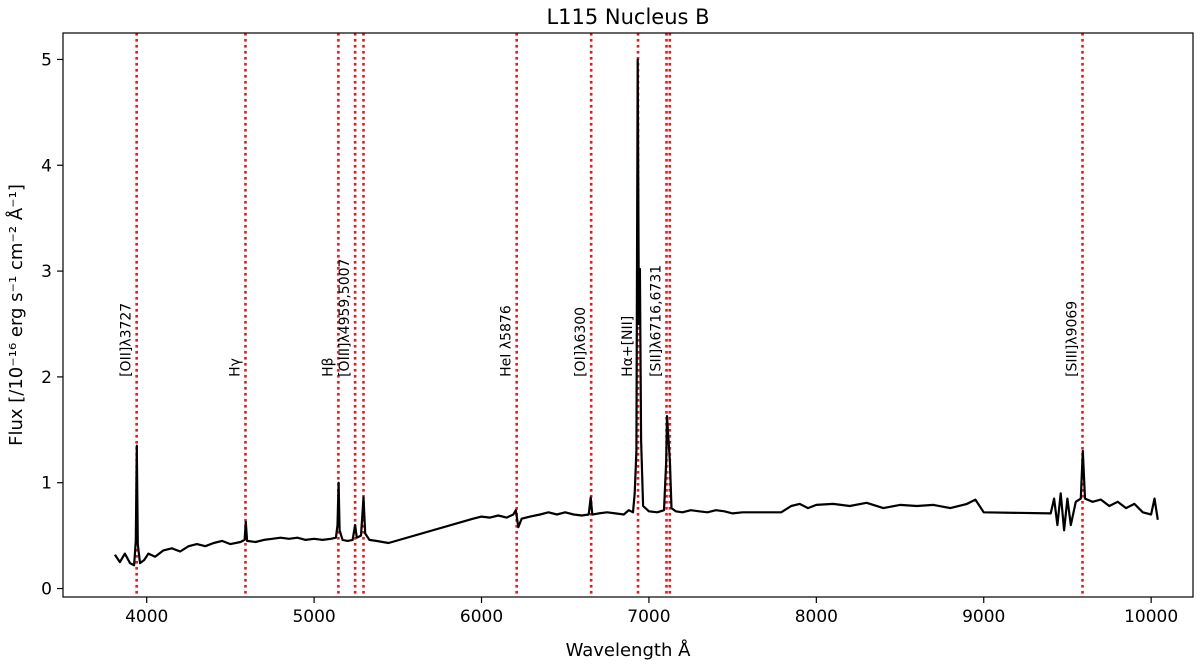  What do you see at coordinates (581, 342) in the screenshot?
I see `emission-line-label: [OI]λ6300` at bounding box center [581, 342].